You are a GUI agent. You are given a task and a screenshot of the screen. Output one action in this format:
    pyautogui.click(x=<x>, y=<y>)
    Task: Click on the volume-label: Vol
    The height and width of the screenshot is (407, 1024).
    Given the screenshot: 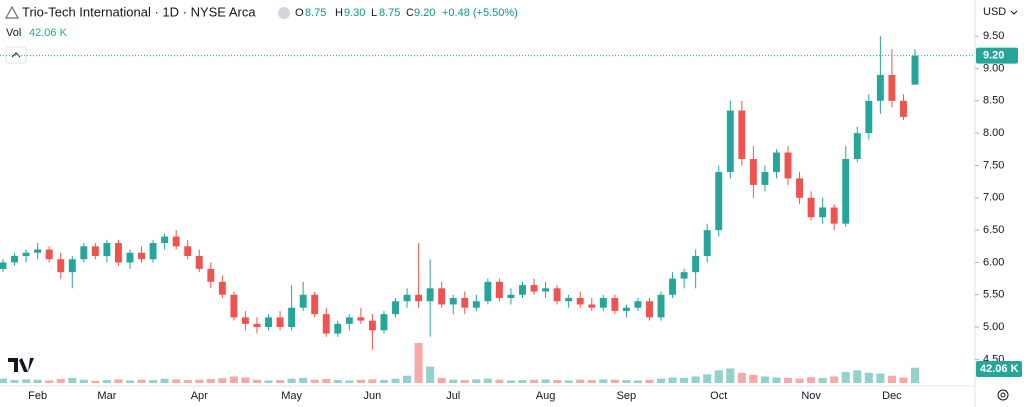 What is the action you would take?
    pyautogui.click(x=13, y=33)
    